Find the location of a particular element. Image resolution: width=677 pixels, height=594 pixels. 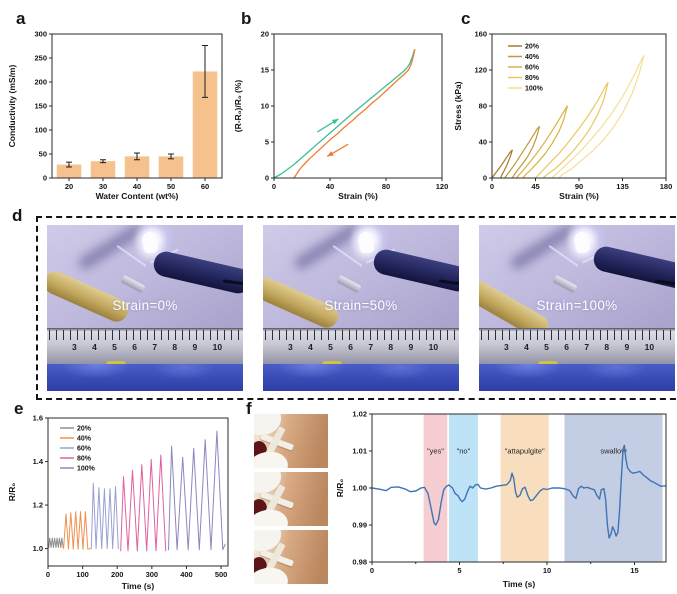

chart-e-text: 100% is located at coordinates (86, 469).